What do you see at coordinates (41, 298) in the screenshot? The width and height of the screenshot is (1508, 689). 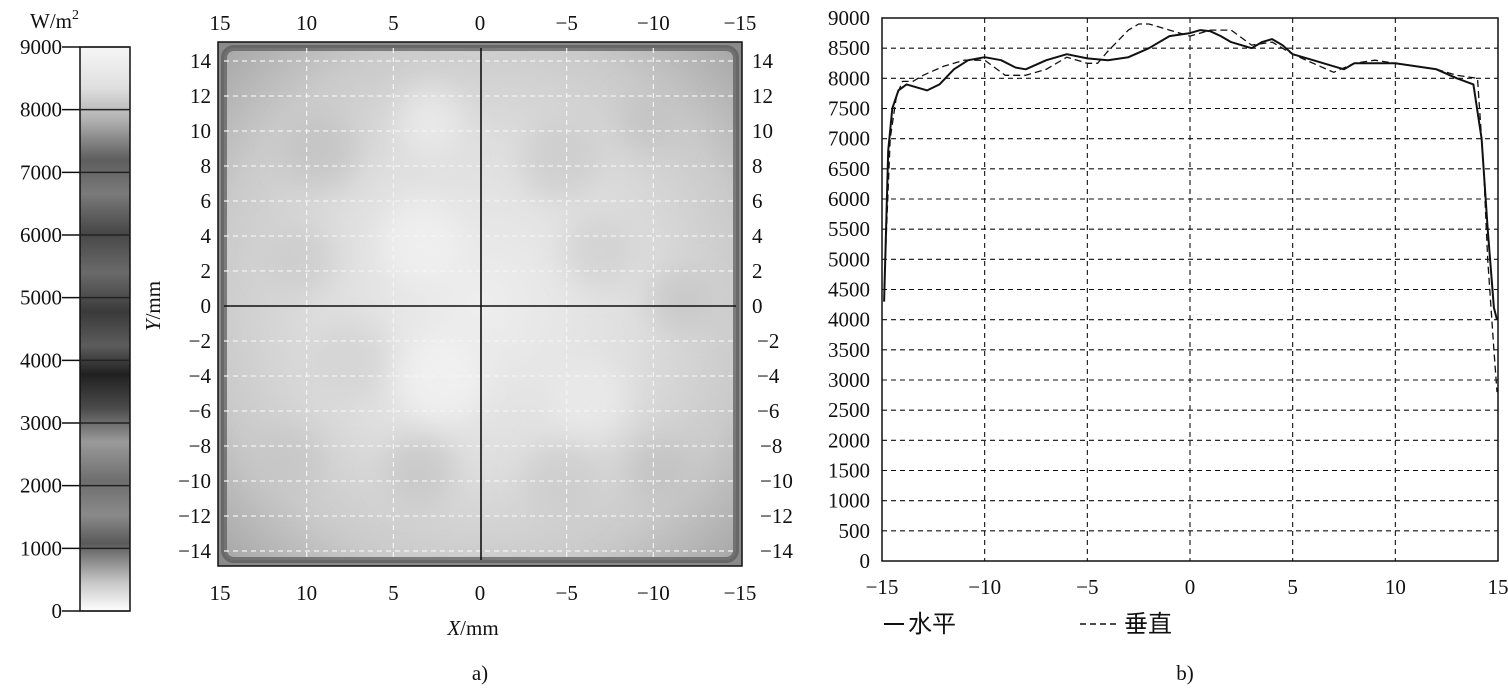 I see `colorbar-tick-label: 5000` at bounding box center [41, 298].